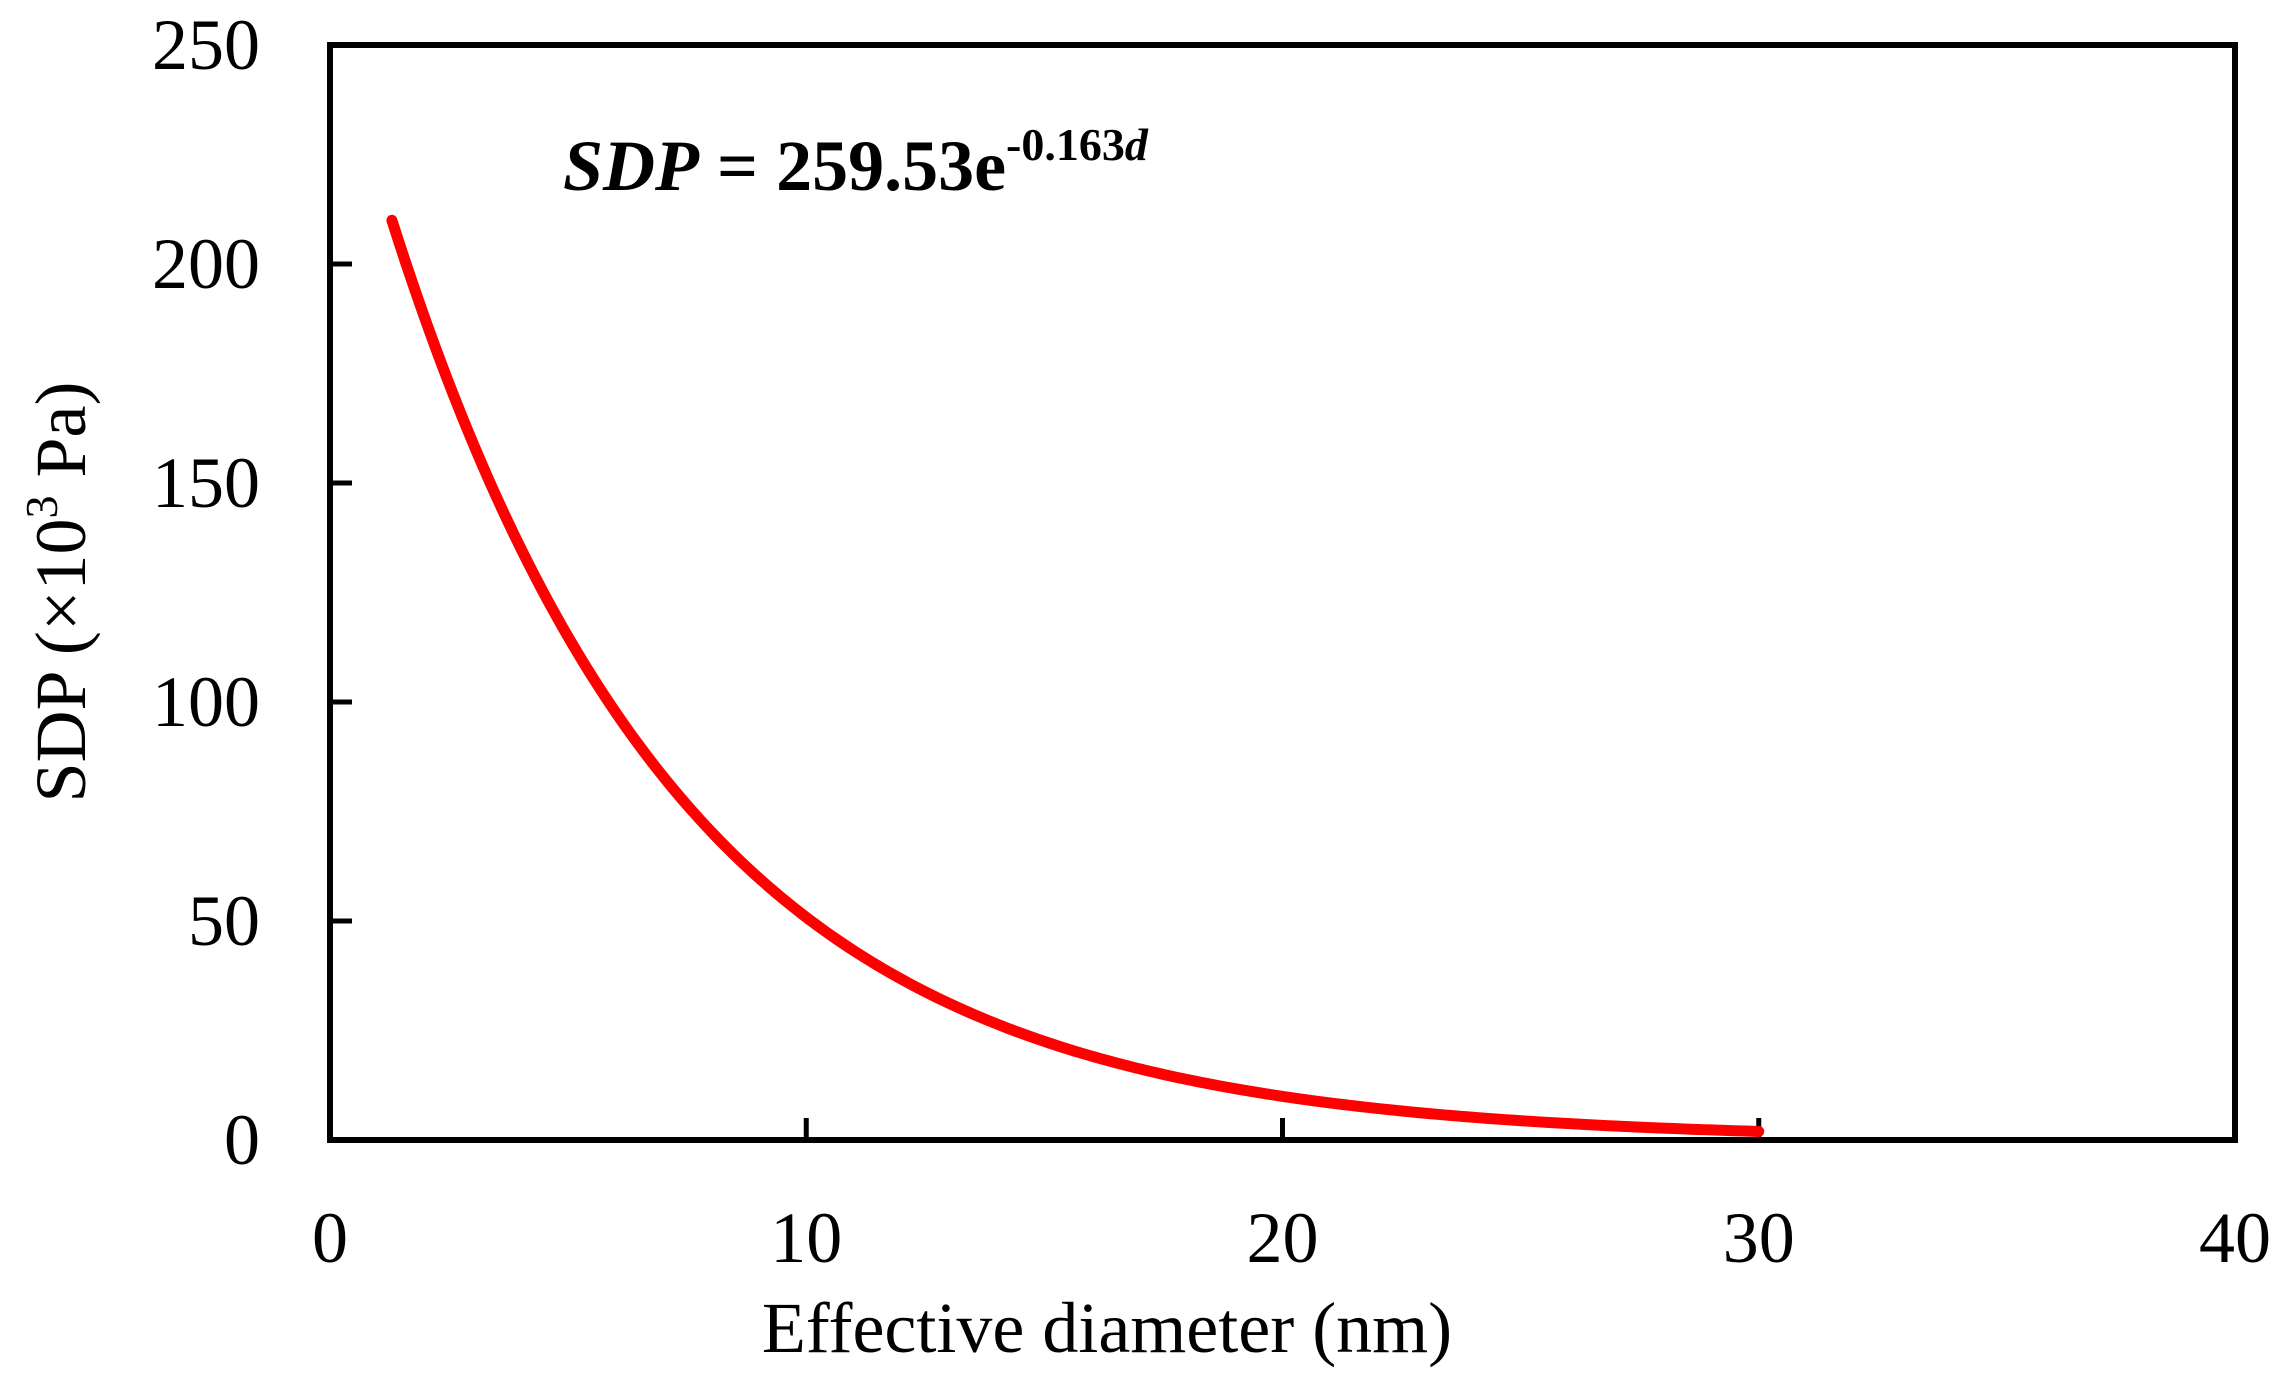 The width and height of the screenshot is (2281, 1384). I want to click on y-tick-label: 100, so click(206, 702).